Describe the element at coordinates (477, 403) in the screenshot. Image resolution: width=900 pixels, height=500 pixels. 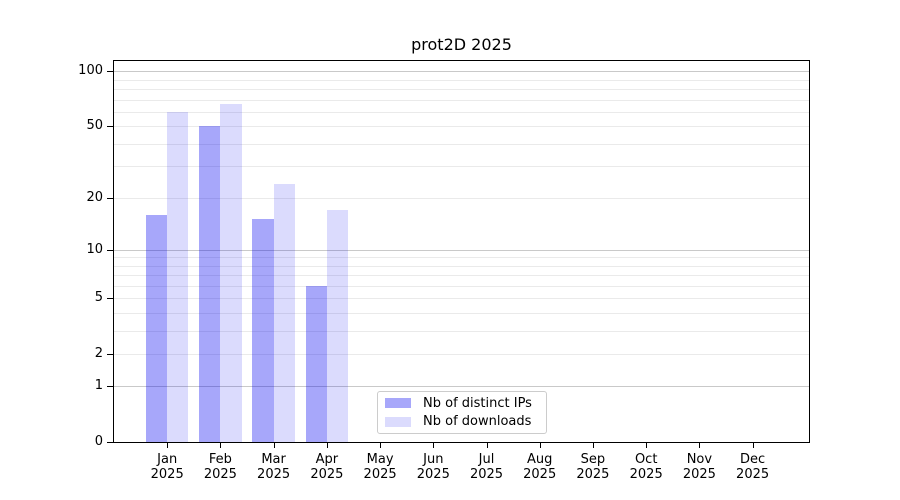
I see `legend-label-distinct-ips: Nb of distinct IPs` at that location.